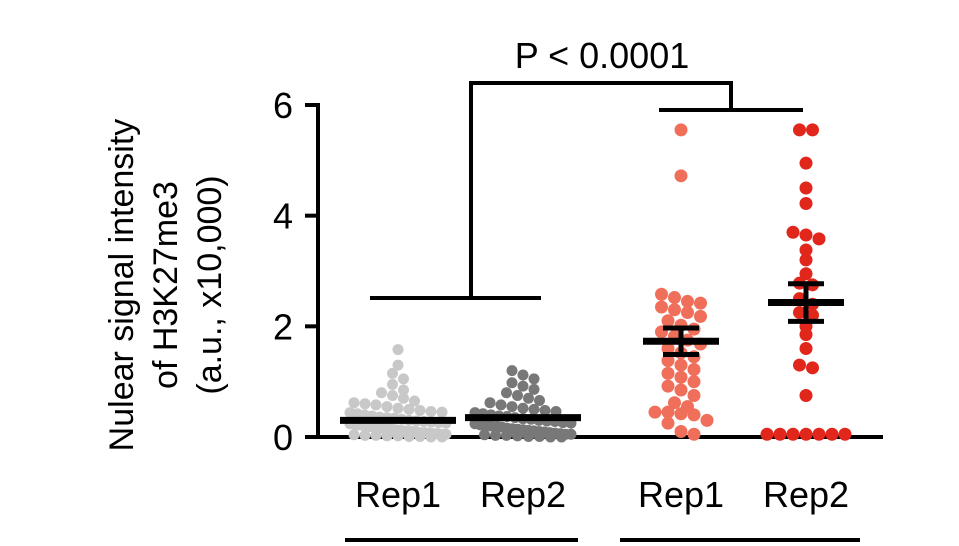 The width and height of the screenshot is (959, 546). I want to click on category-label-4: Rep2, so click(806, 494).